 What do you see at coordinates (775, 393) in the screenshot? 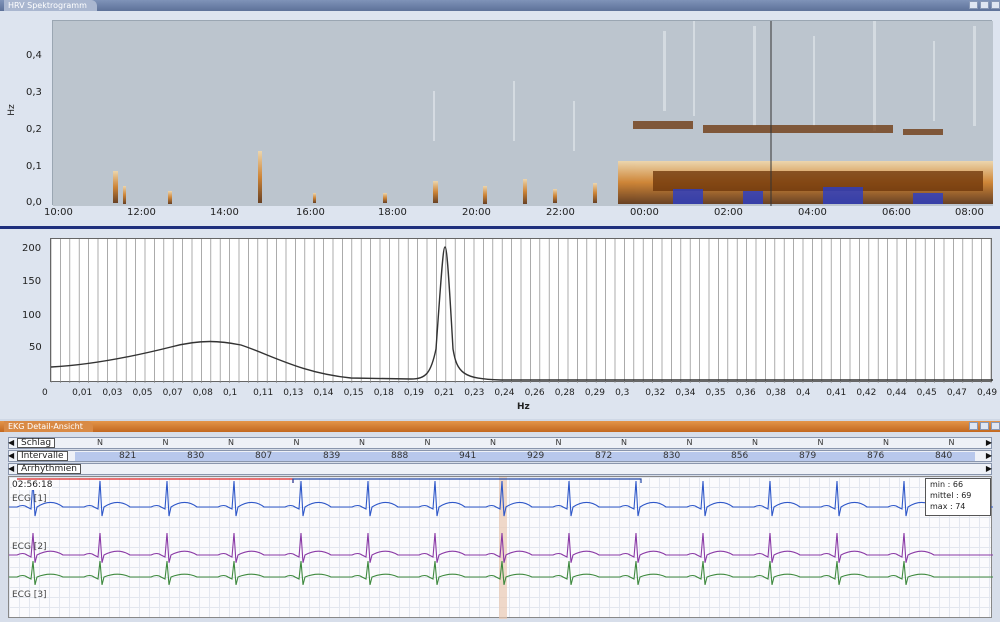
I see `psd-x-tick: 0,38` at bounding box center [775, 393].